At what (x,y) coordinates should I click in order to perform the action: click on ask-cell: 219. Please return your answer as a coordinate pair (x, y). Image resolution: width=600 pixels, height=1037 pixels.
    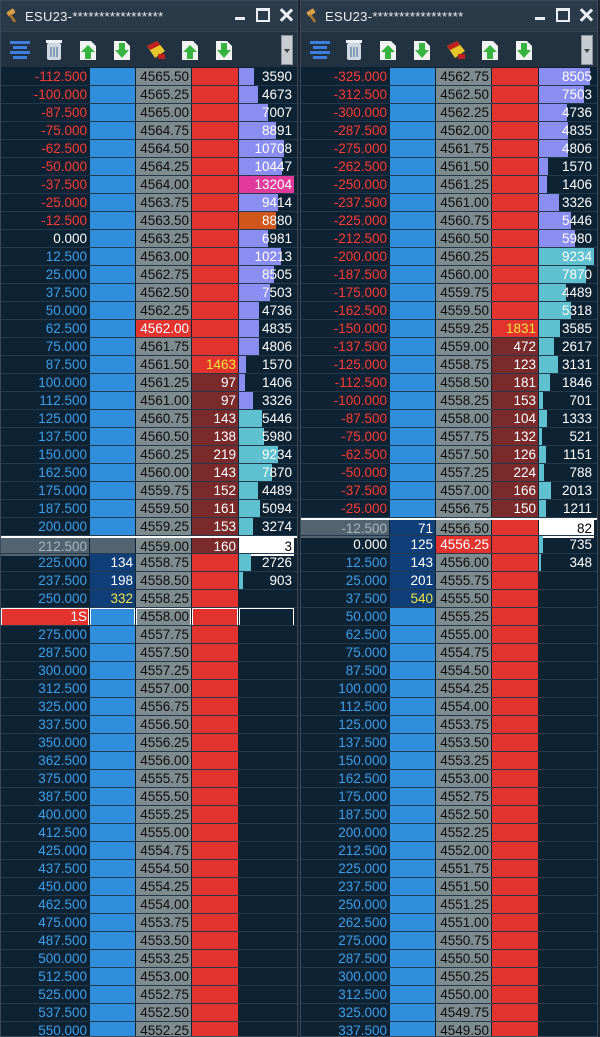
    Looking at the image, I should click on (215, 455).